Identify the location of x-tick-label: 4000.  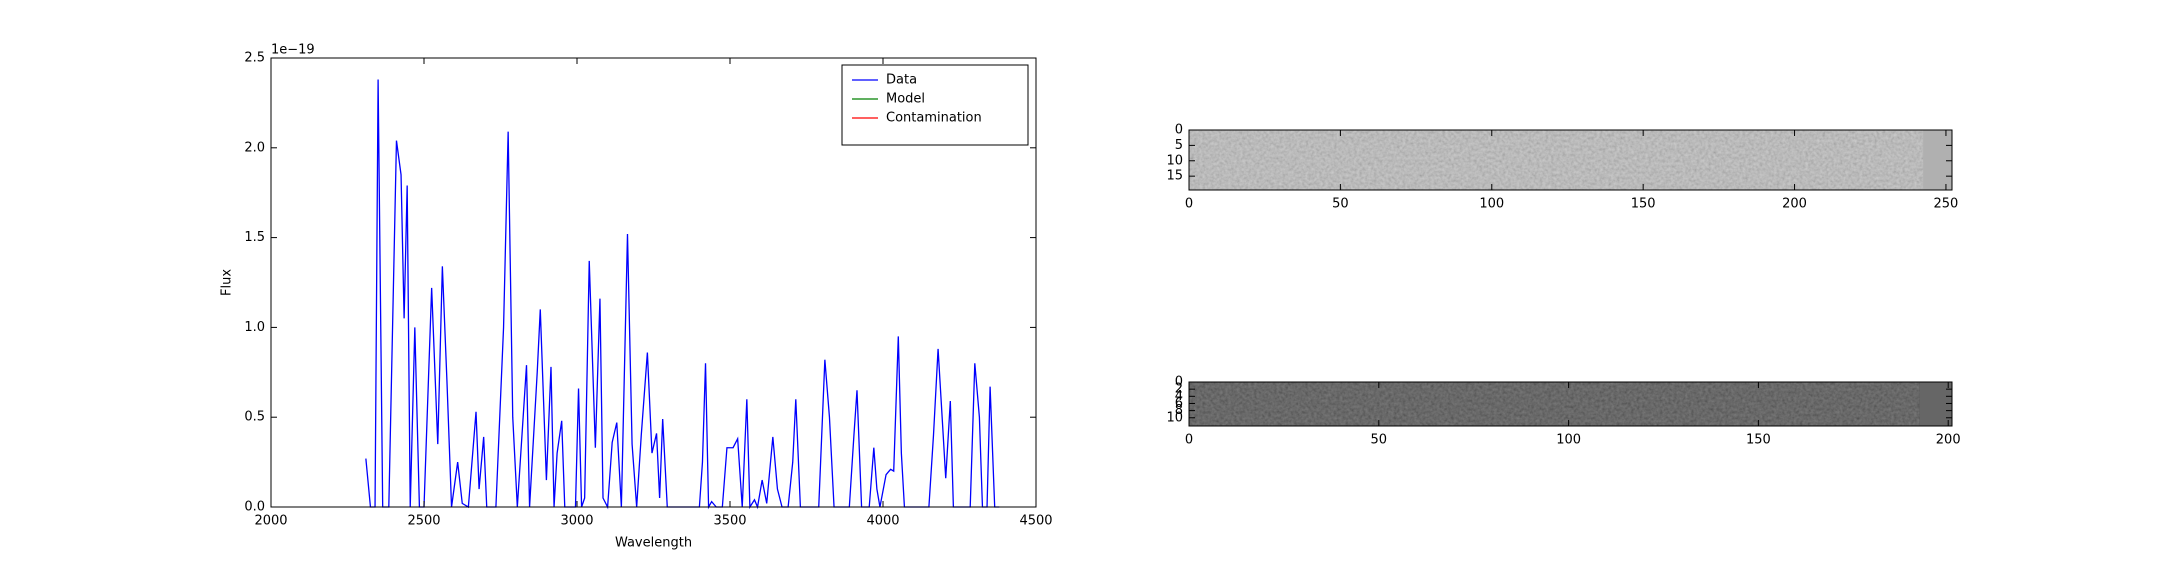
(882, 521).